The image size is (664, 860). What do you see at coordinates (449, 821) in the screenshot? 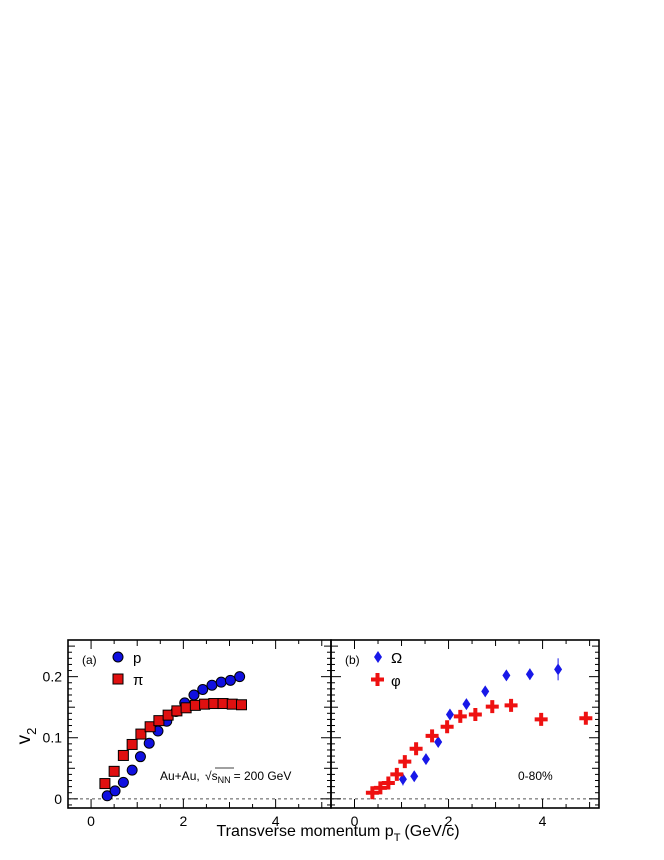
I see `panel-b-x-tick-label: 2` at bounding box center [449, 821].